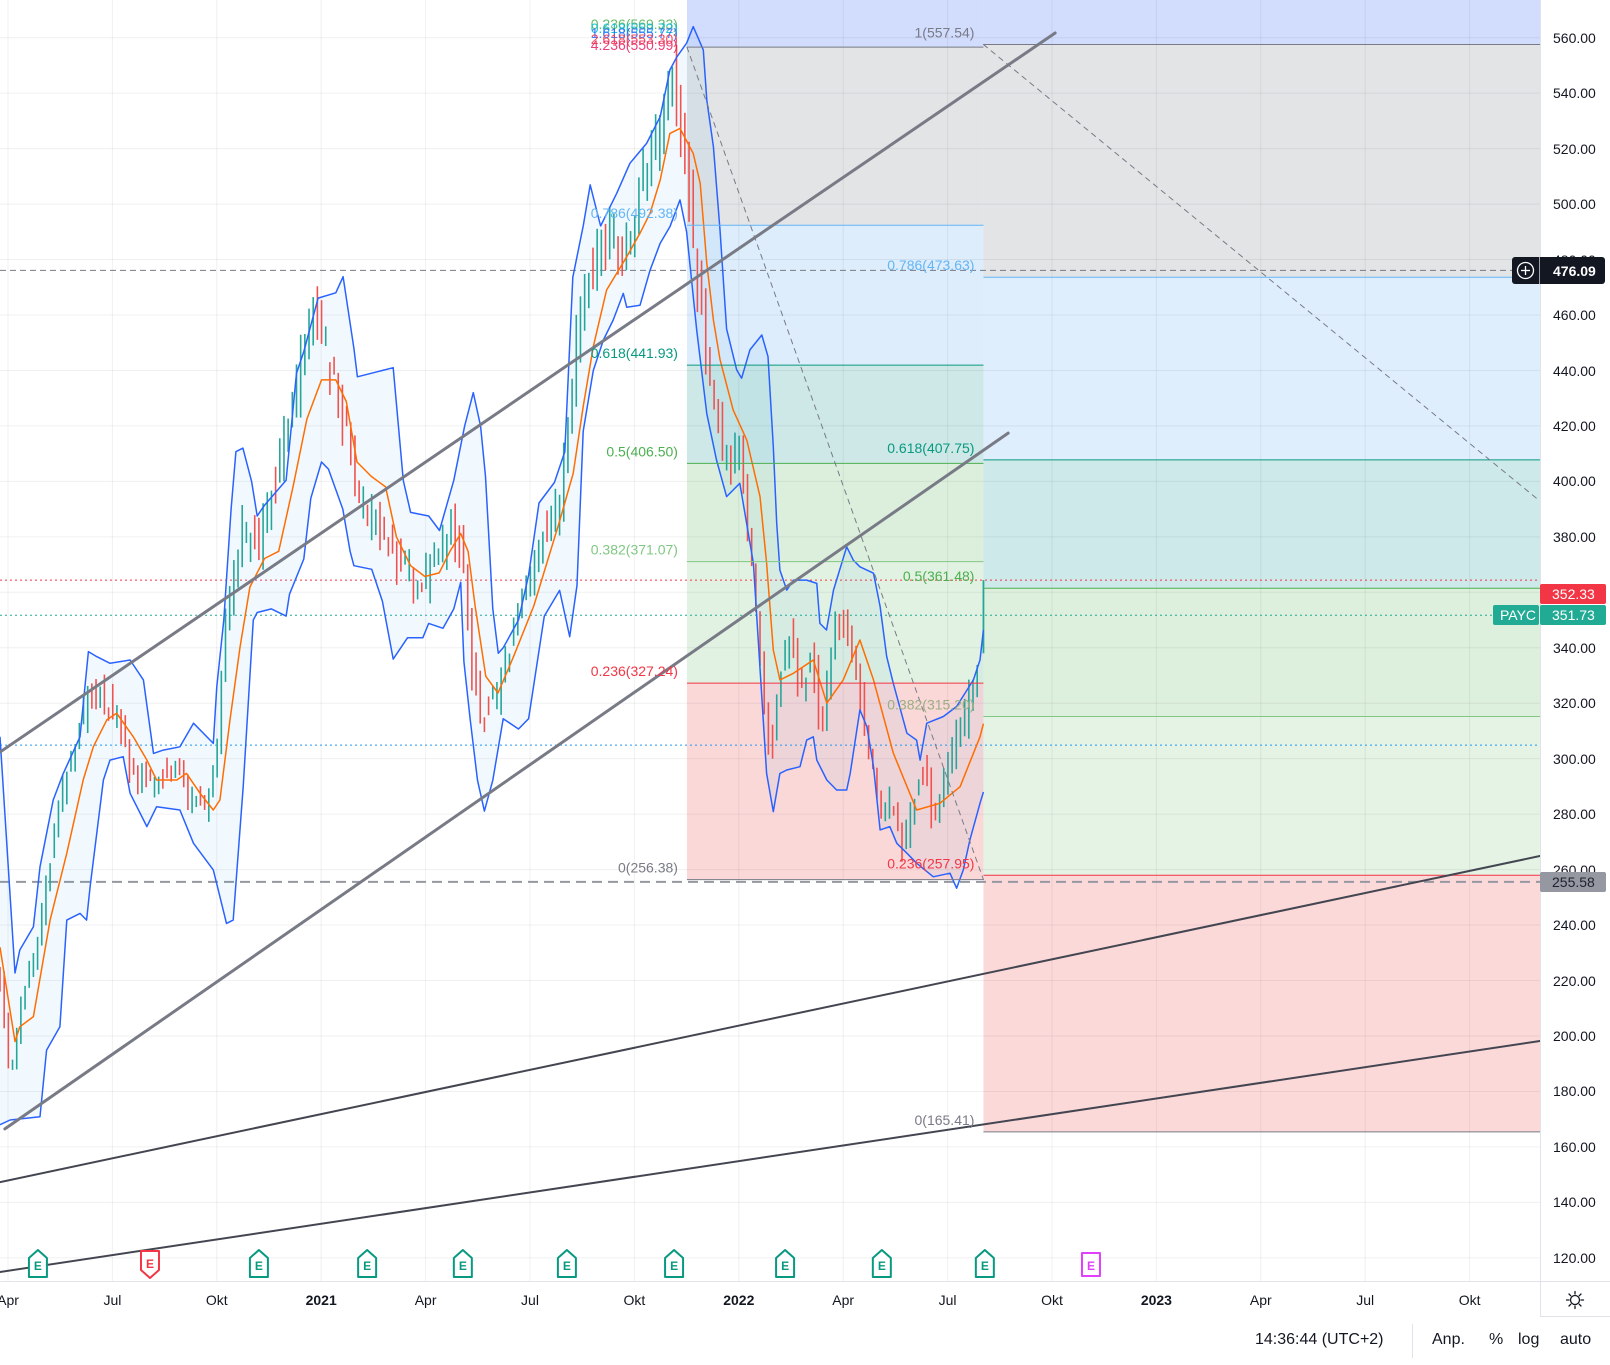 This screenshot has width=1610, height=1365. What do you see at coordinates (1558, 270) in the screenshot?
I see `crosshair-price-badge: 476.09` at bounding box center [1558, 270].